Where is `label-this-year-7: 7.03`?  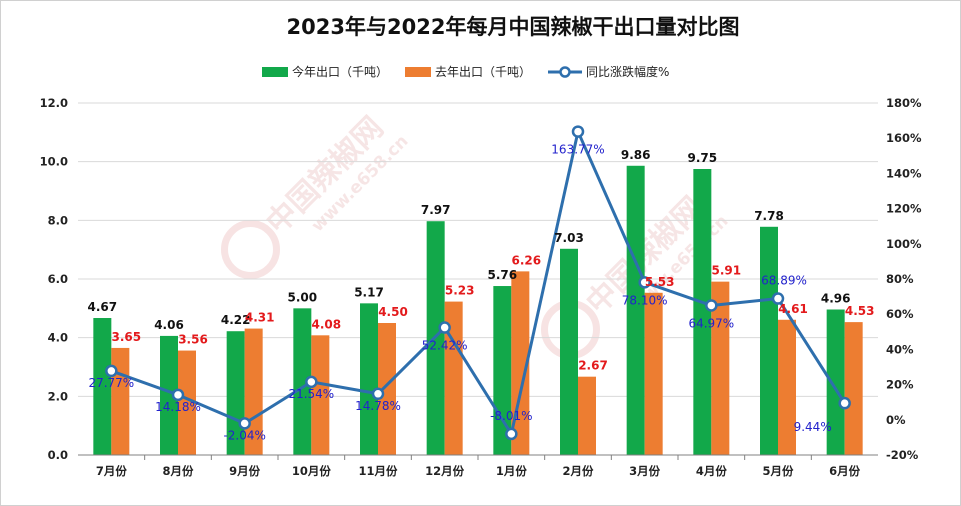
label-this-year-7: 7.03 is located at coordinates (569, 238).